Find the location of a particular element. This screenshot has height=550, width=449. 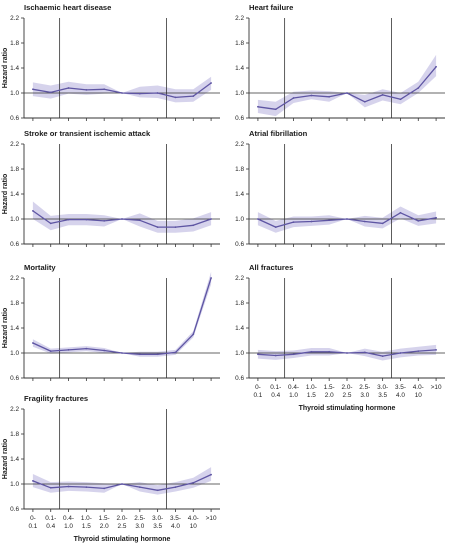

x-tick-label: 3.5- is located at coordinates (400, 387).